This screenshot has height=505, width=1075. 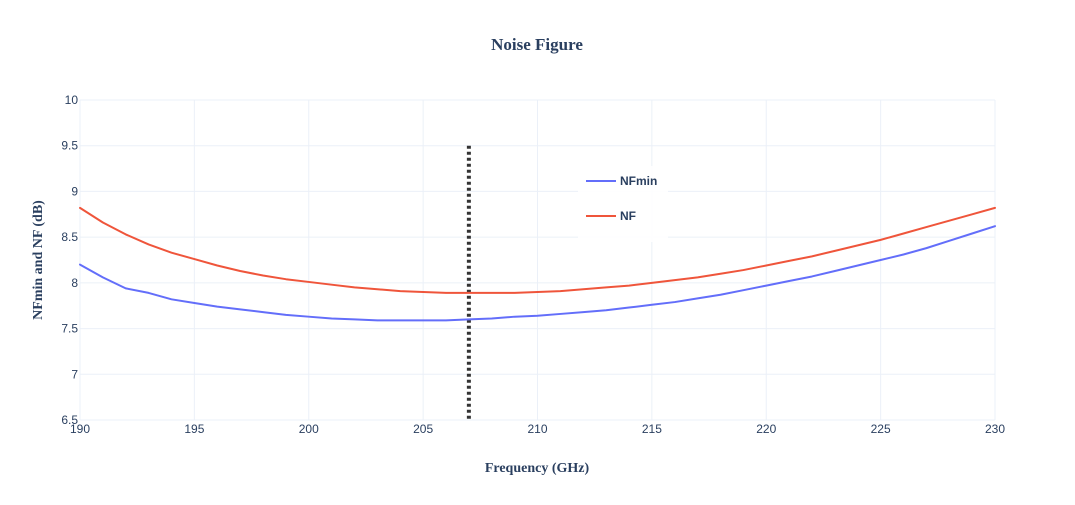 What do you see at coordinates (995, 429) in the screenshot?
I see `x-tick-label: 230` at bounding box center [995, 429].